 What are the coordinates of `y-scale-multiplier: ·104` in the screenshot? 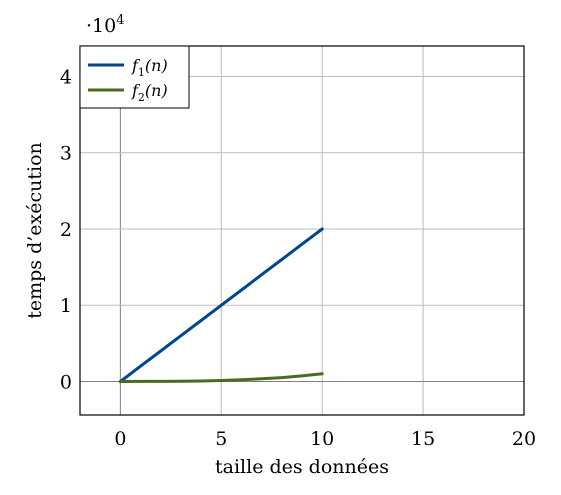 It's located at (105, 25).